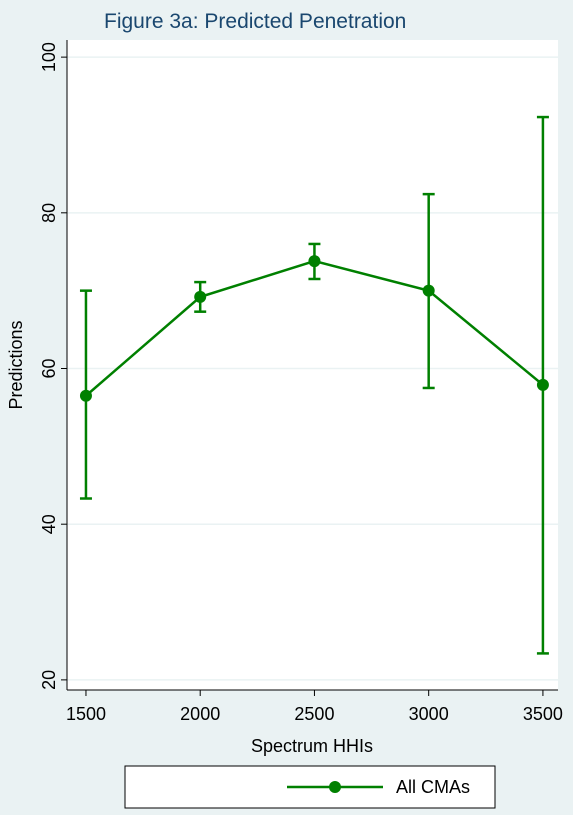 The height and width of the screenshot is (815, 573). Describe the element at coordinates (49, 524) in the screenshot. I see `y-tick-label: 40` at that location.